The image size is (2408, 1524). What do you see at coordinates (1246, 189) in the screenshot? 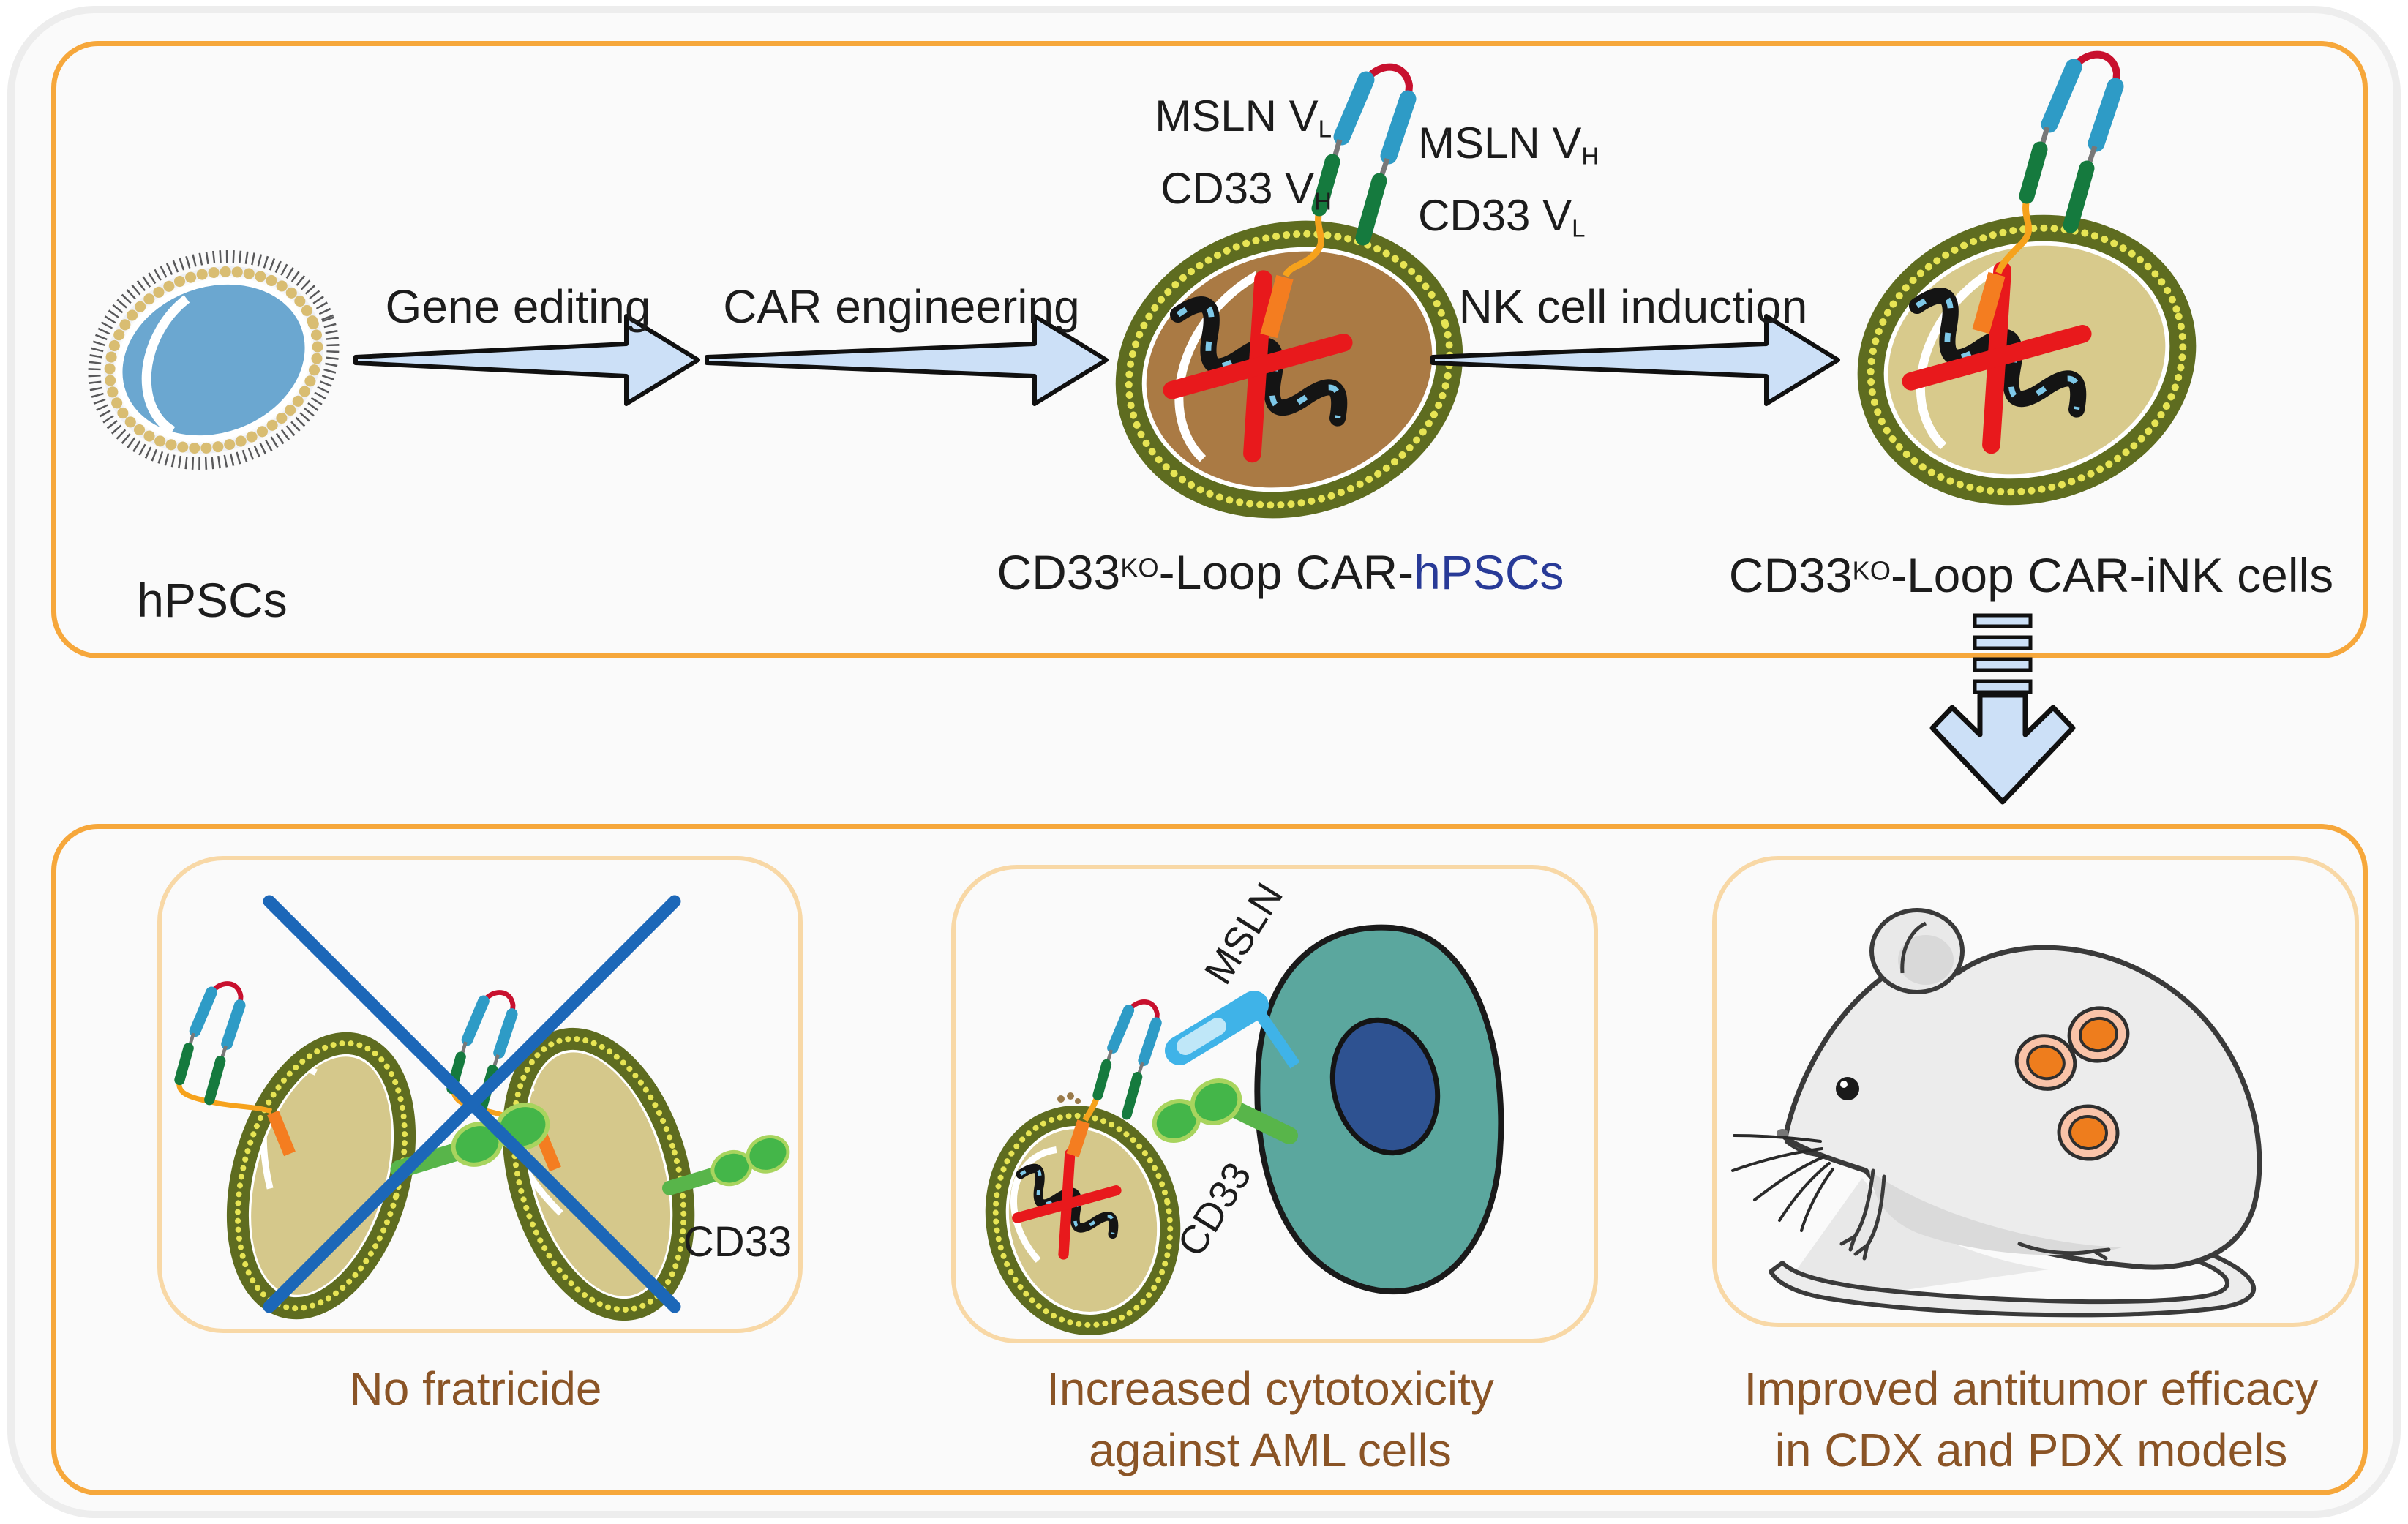
I see `cd33-vh-label: CD33 VH` at bounding box center [1246, 189].